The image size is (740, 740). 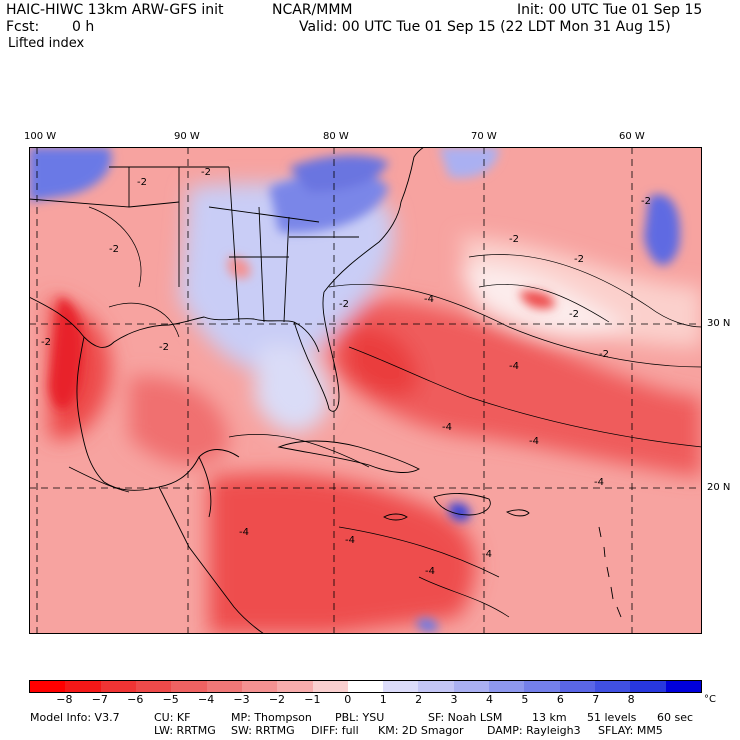 What do you see at coordinates (23, 27) in the screenshot?
I see `fcst-label: Fcst:` at bounding box center [23, 27].